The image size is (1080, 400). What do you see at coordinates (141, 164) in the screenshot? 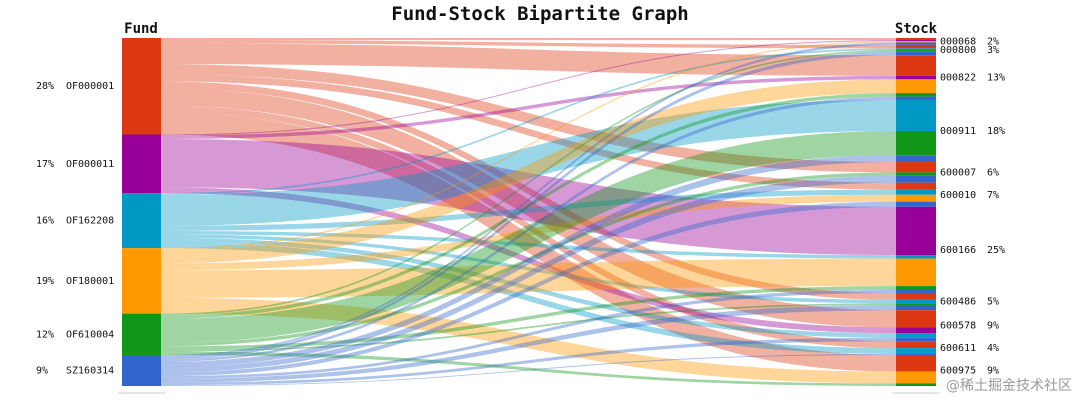
I see `fund-node-OF000011` at bounding box center [141, 164].